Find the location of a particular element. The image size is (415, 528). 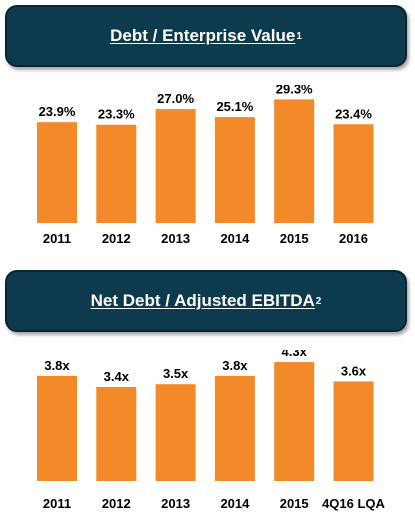

debt-ev-title-banner: Debt / Enterprise Value 1 is located at coordinates (206, 36).